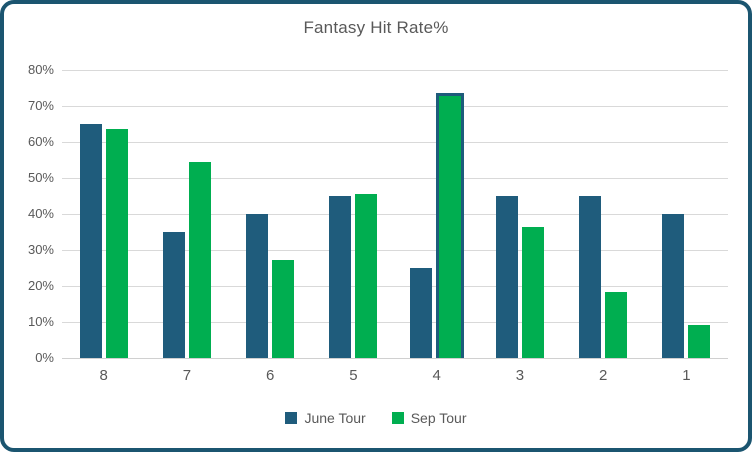 The image size is (752, 452). What do you see at coordinates (438, 418) in the screenshot?
I see `legend-label-sep-tour: Sep Tour` at bounding box center [438, 418].